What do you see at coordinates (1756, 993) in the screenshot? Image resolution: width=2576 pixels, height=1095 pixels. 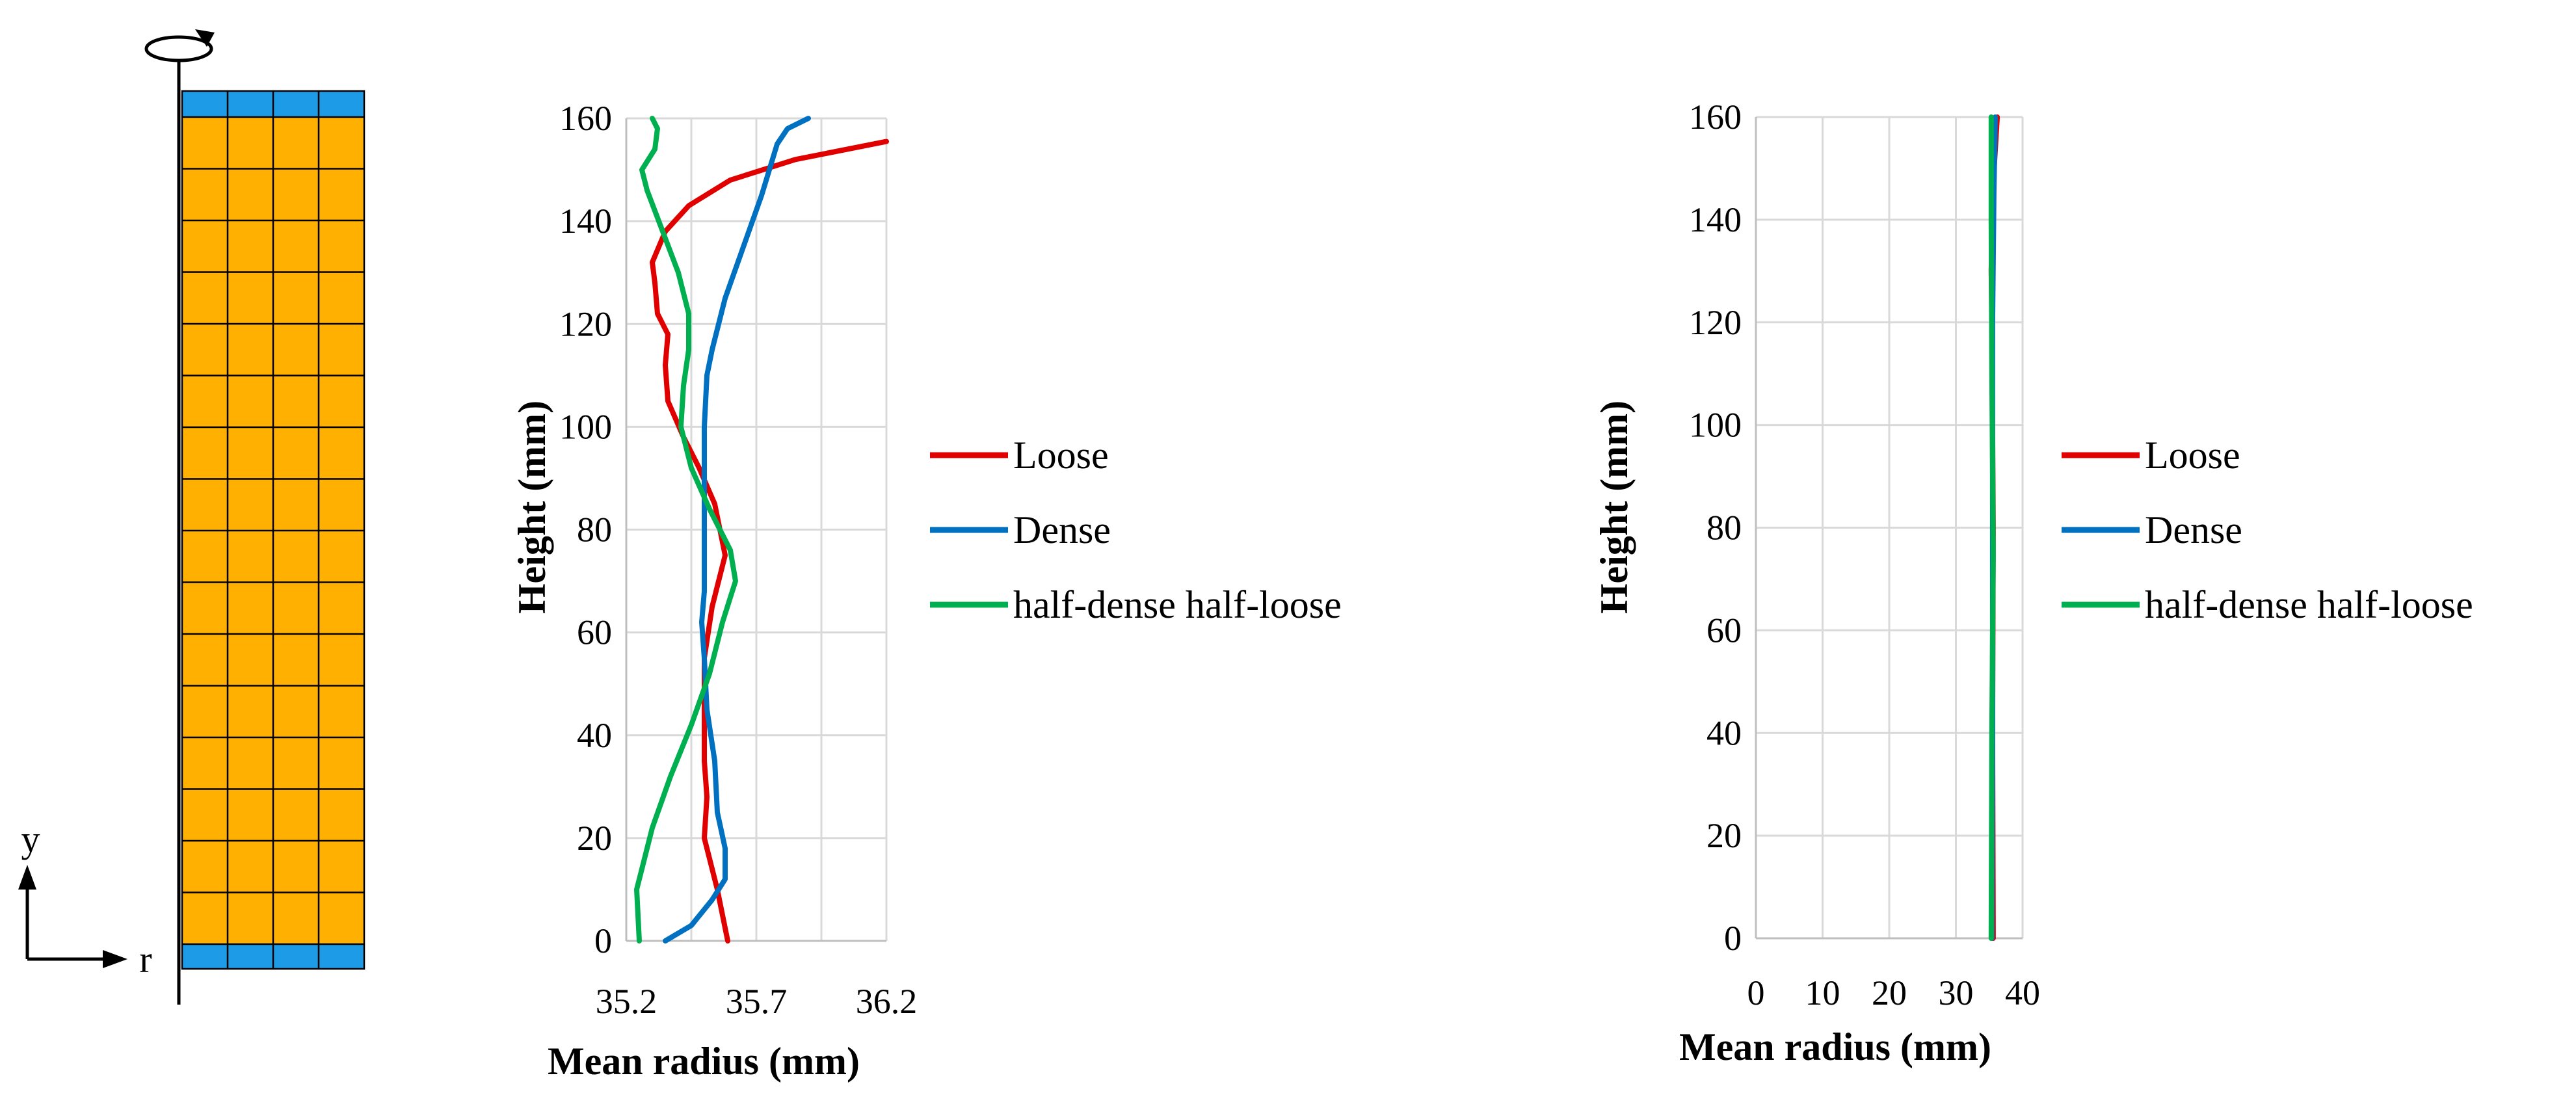 I see `x-tick-label: 0` at bounding box center [1756, 993].